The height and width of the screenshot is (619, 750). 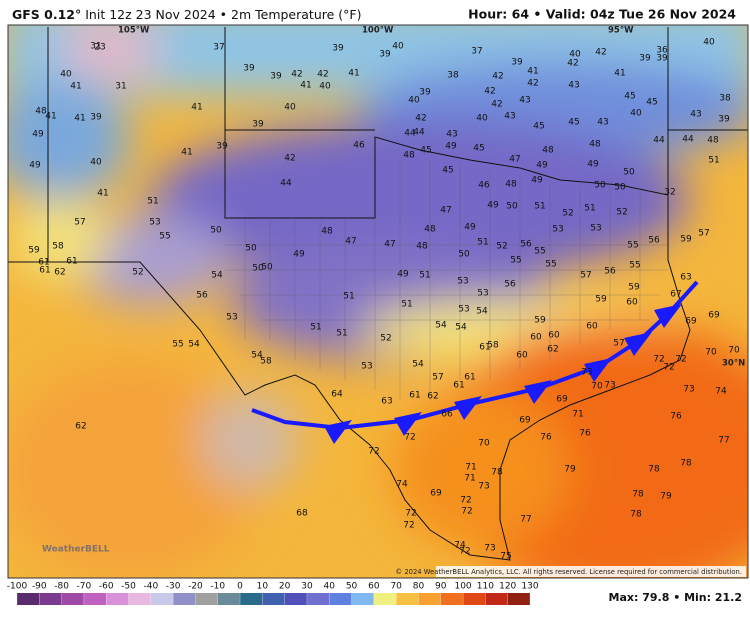 What do you see at coordinates (476, 52) in the screenshot?
I see `station-value: 37` at bounding box center [476, 52].